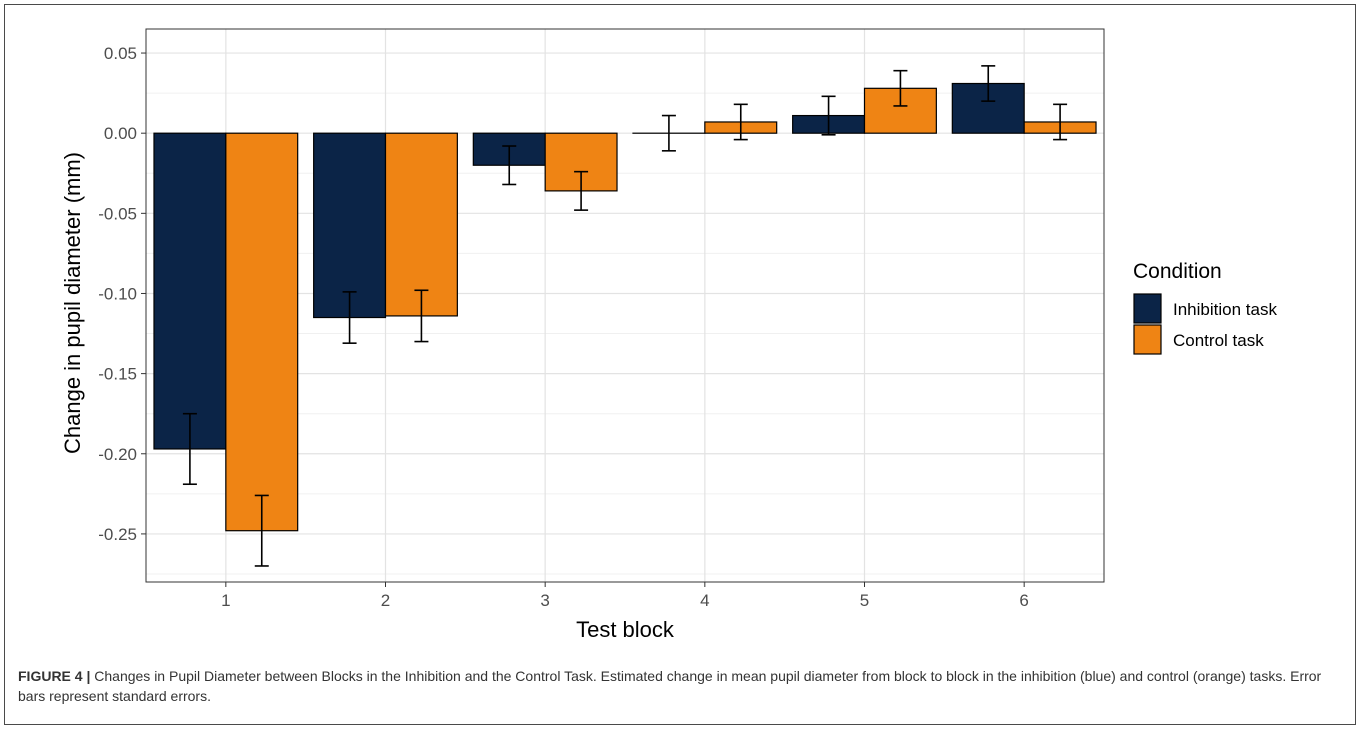 The image size is (1360, 729). I want to click on y-tick-label: 0.00, so click(120, 133).